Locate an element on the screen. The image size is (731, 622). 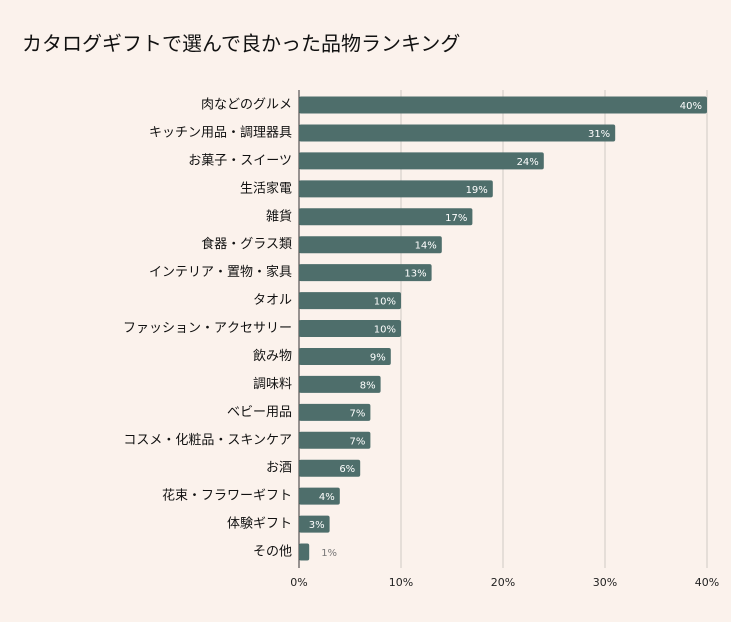
value-label: 17% is located at coordinates (456, 218).